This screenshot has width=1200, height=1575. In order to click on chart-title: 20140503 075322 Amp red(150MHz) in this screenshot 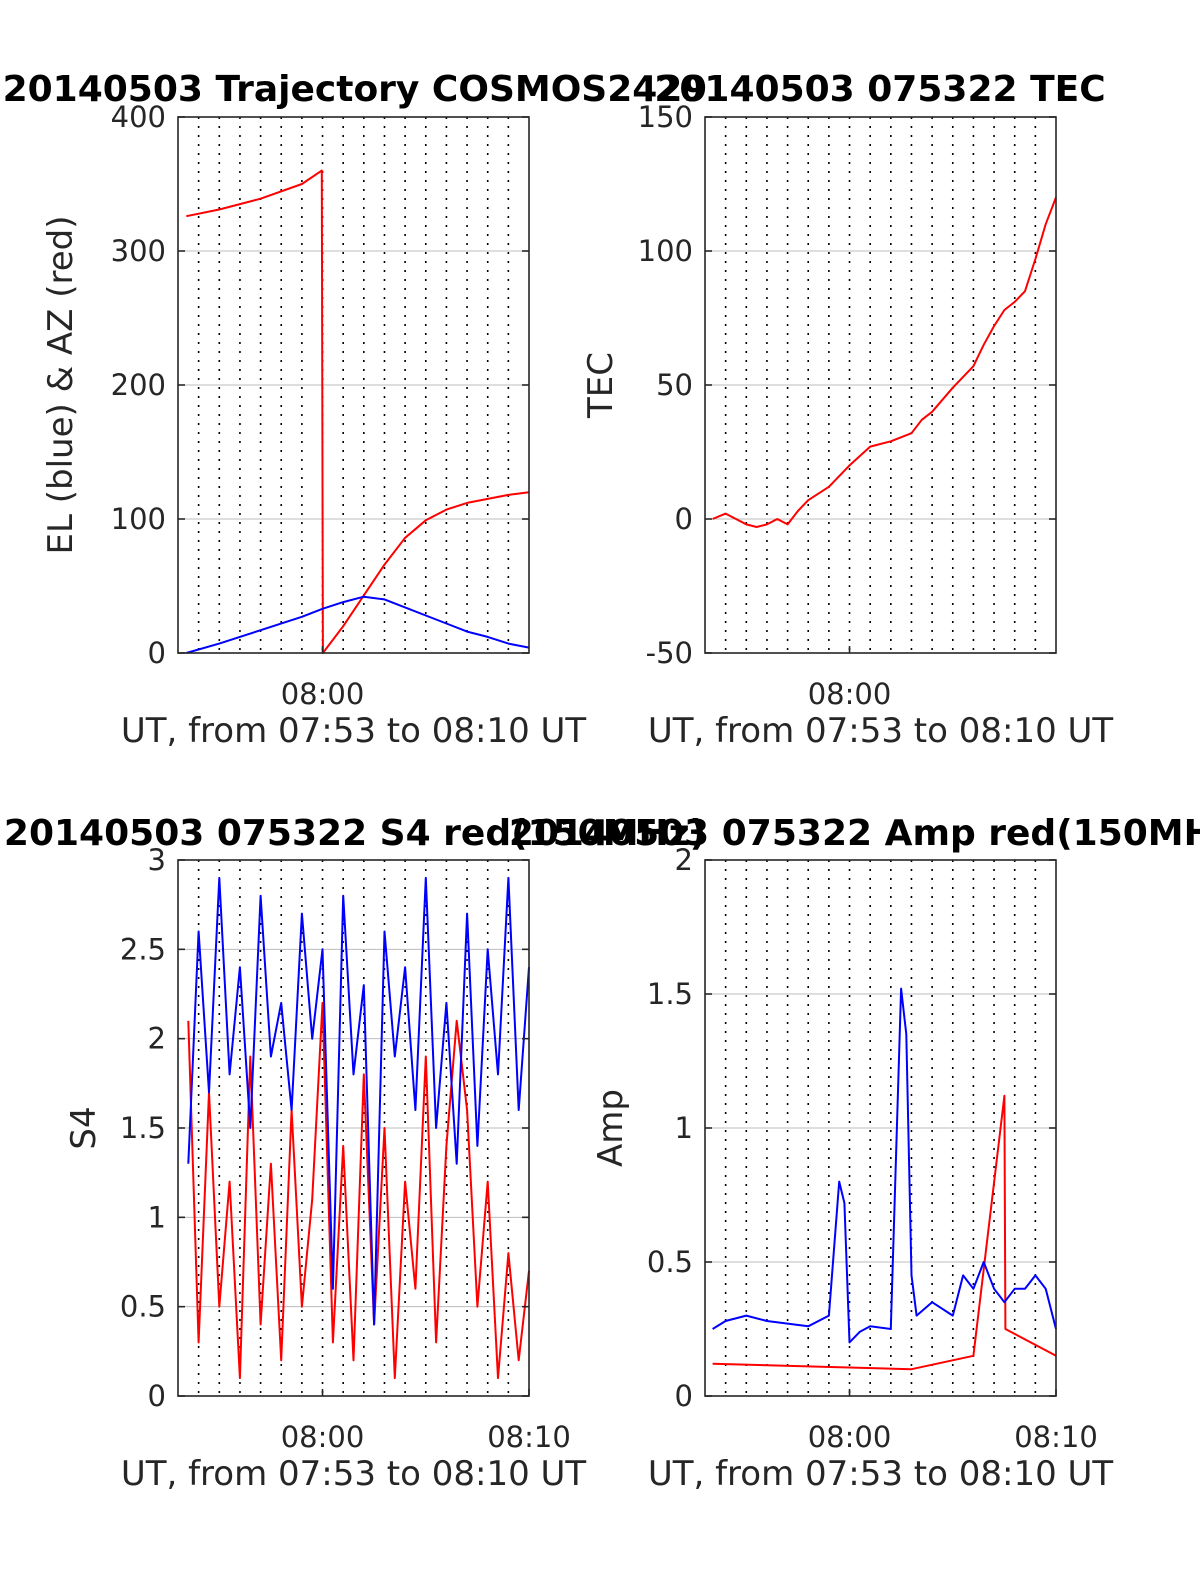, I will do `click(854, 833)`.